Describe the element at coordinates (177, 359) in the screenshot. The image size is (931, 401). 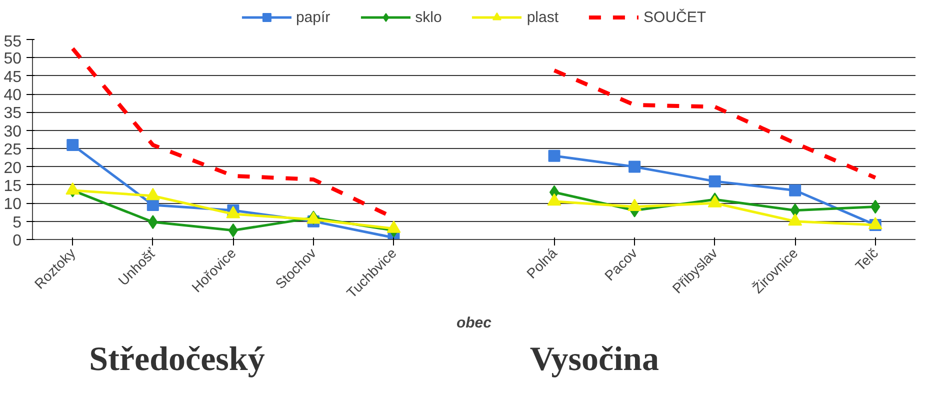
I see `text: Středočeský` at that location.